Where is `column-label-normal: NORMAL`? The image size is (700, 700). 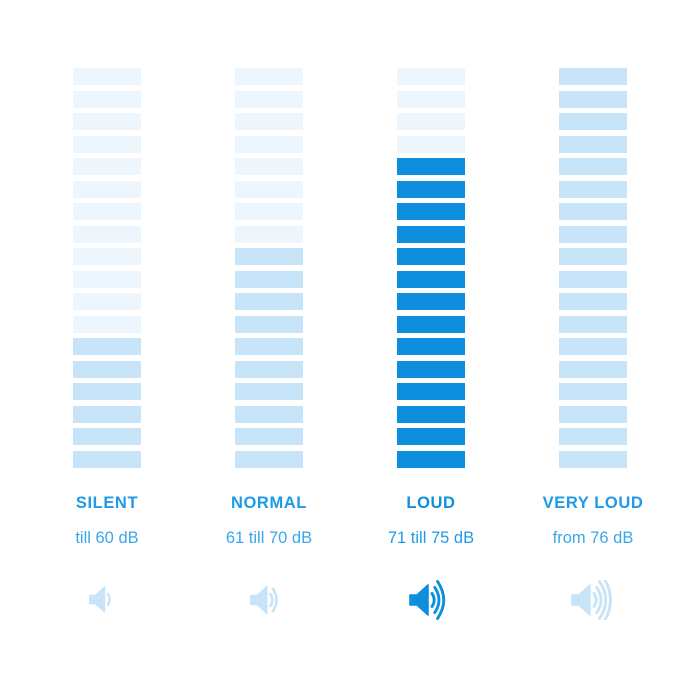
column-label-normal: NORMAL is located at coordinates (268, 502).